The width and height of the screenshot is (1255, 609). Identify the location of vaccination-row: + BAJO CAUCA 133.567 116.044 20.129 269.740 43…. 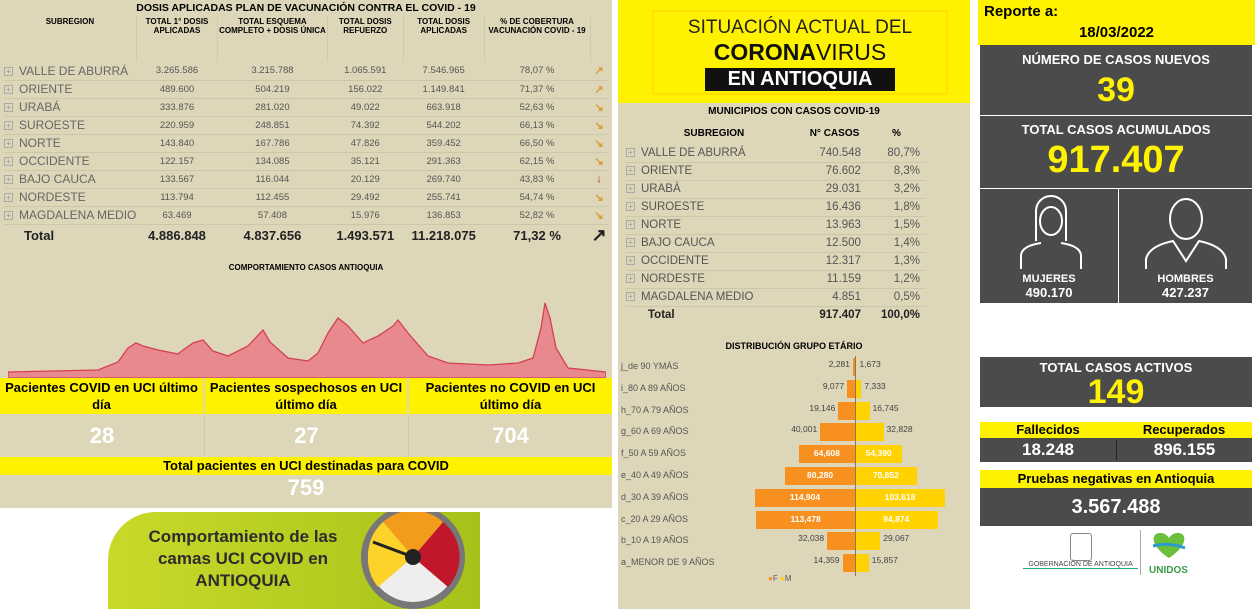
(306, 179).